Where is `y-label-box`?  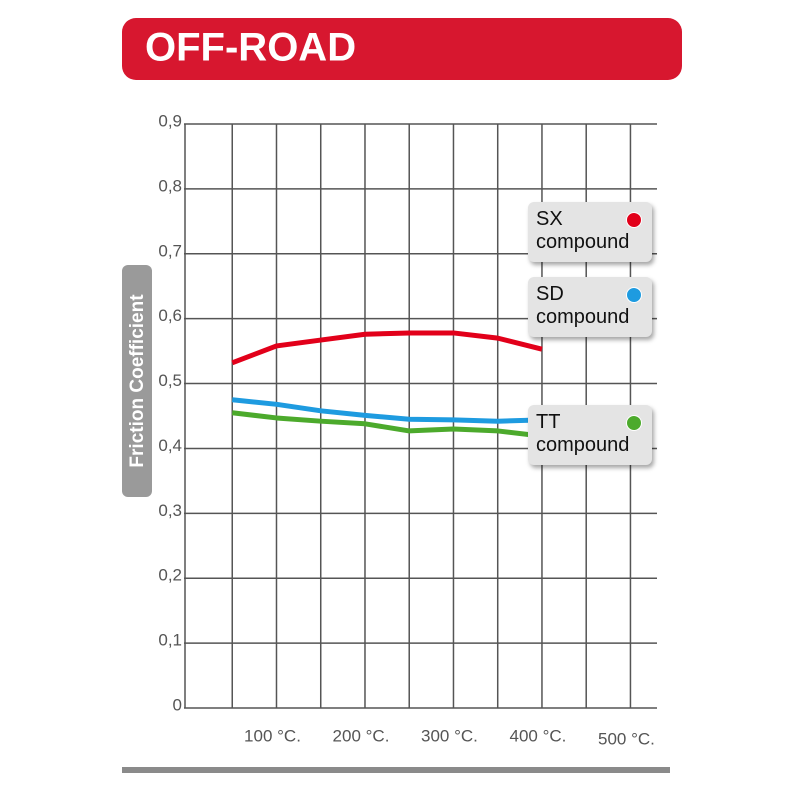 y-label-box is located at coordinates (137, 381).